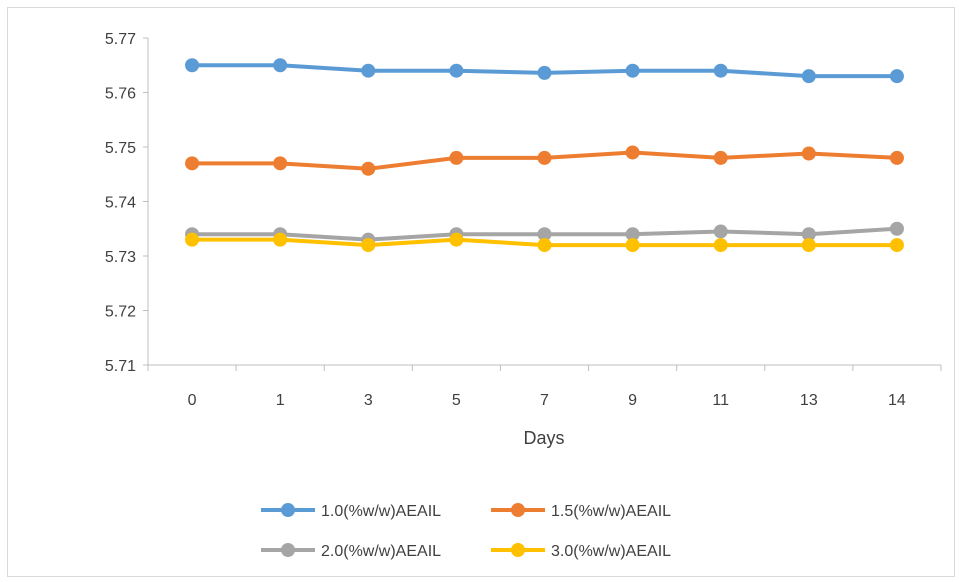  I want to click on legend-label: 2.0(%w/w)AEAIL, so click(381, 551).